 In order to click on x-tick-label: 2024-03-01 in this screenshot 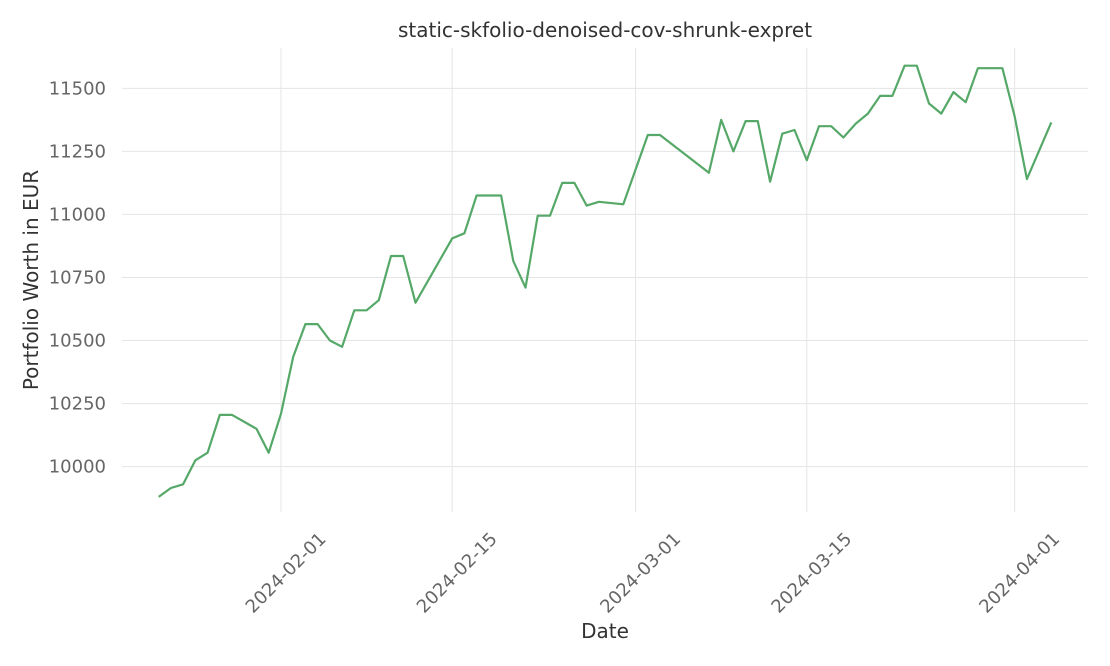, I will do `click(640, 573)`.